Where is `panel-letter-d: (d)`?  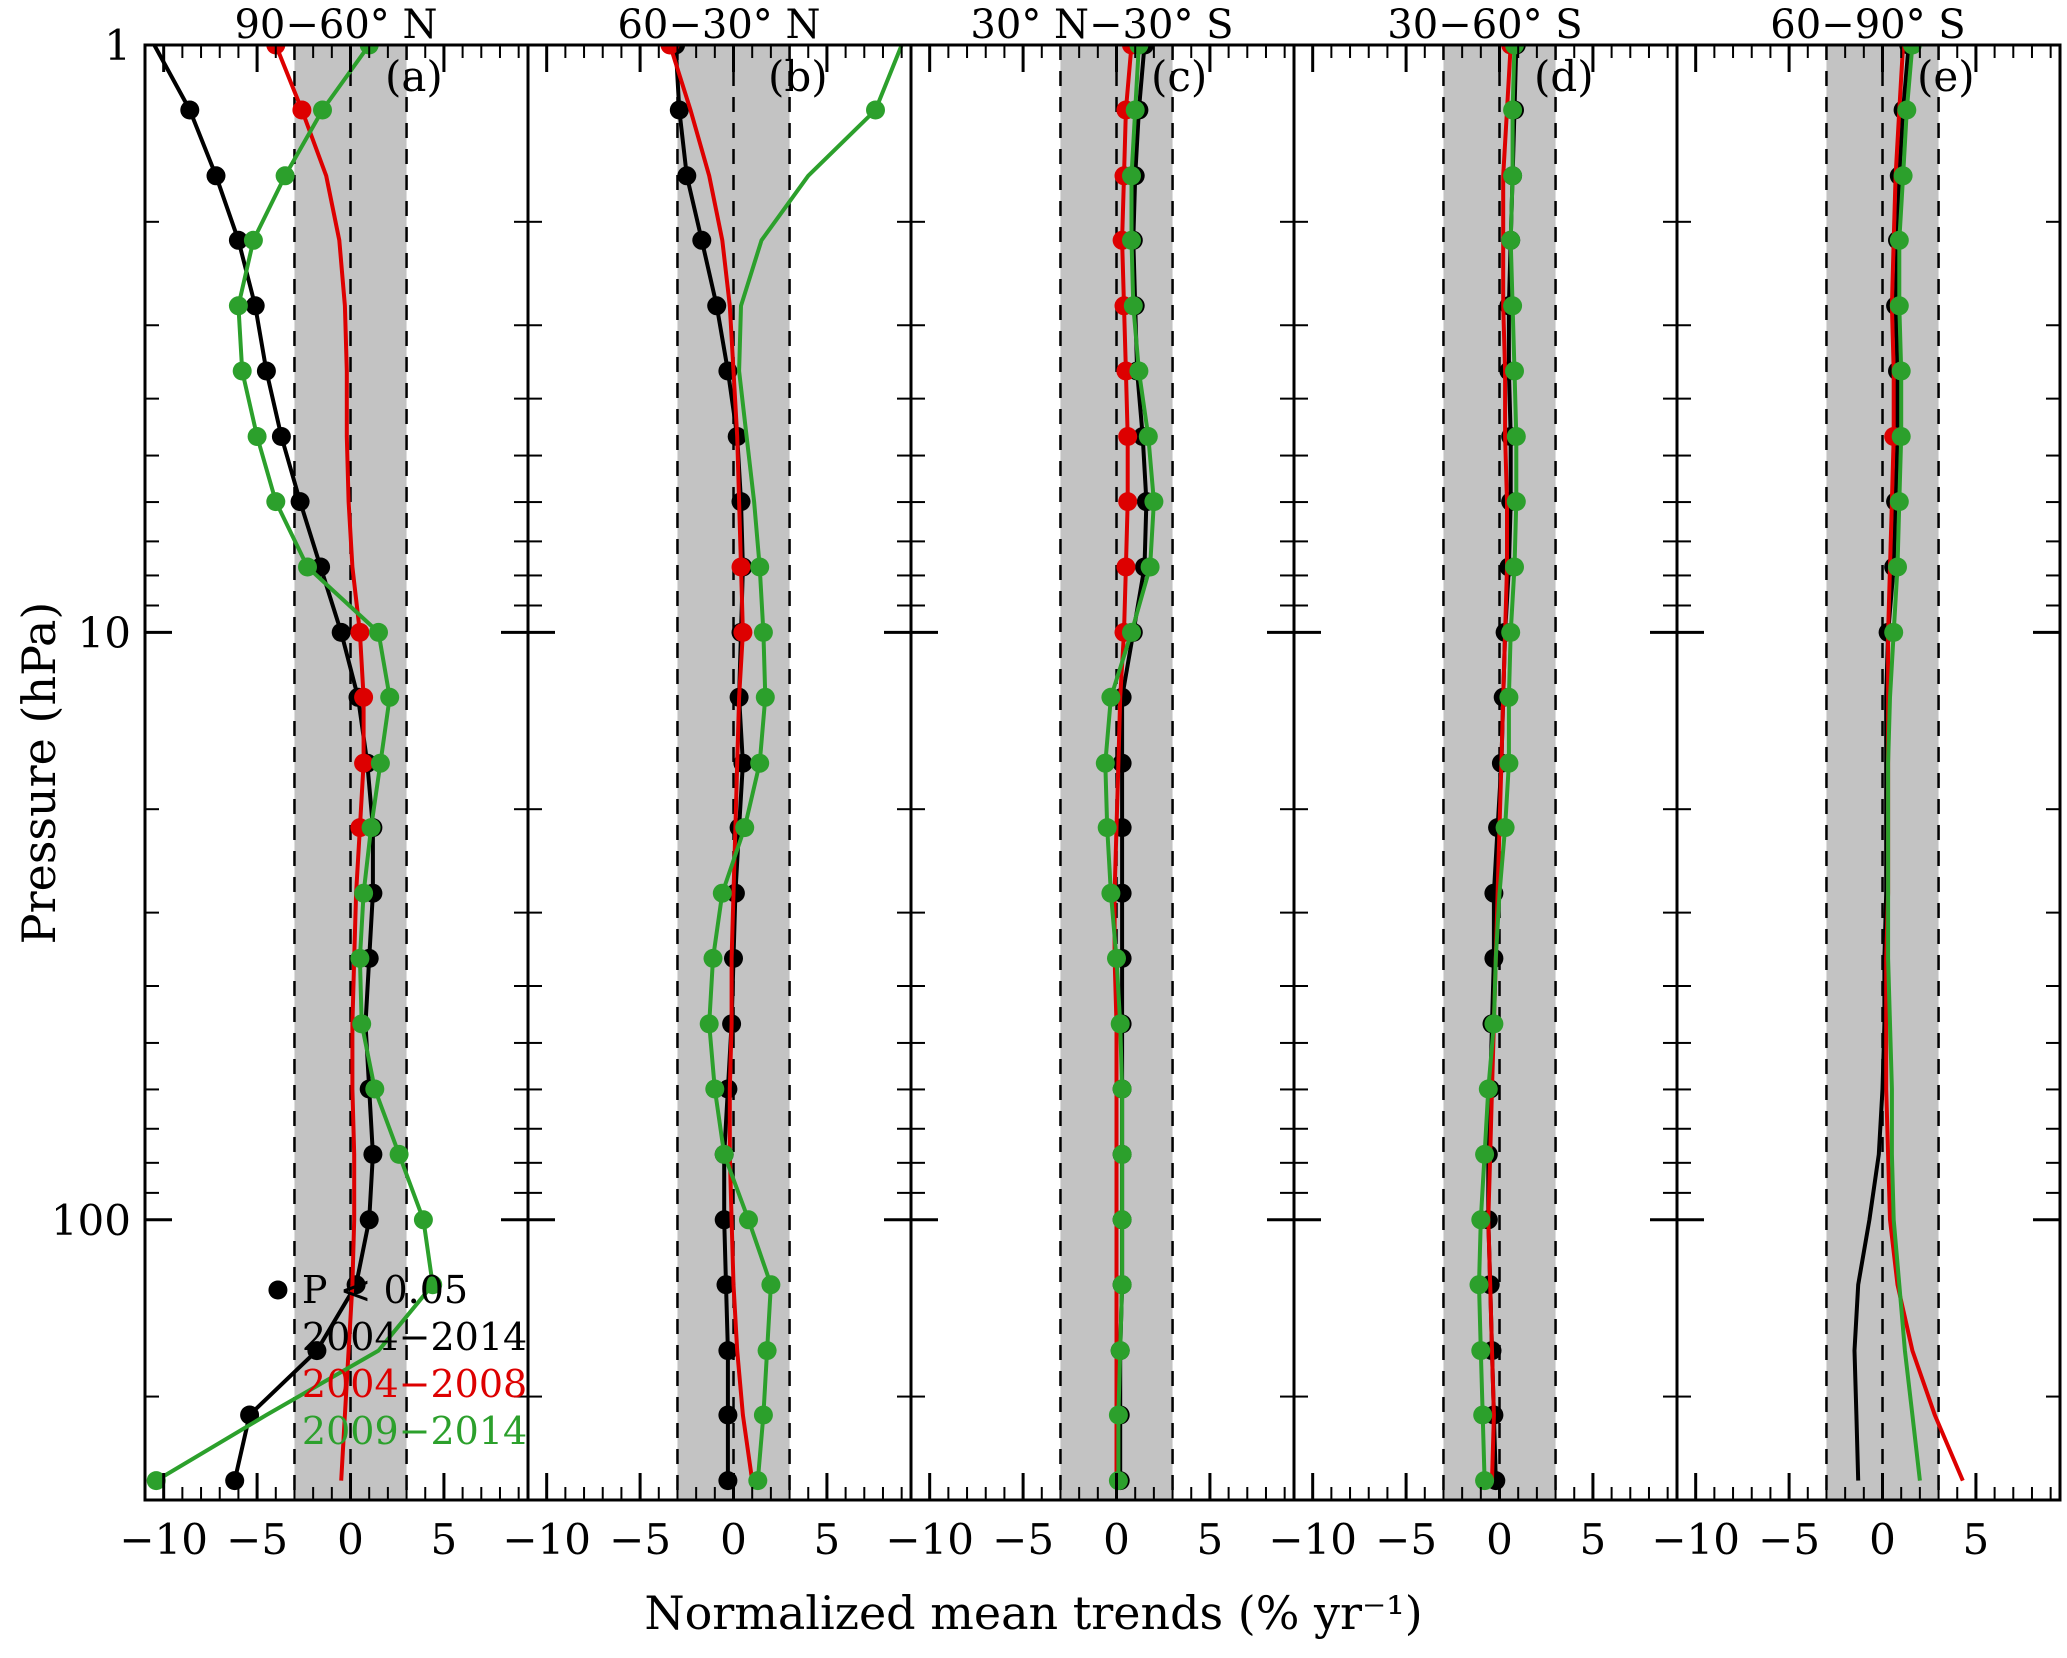 panel-letter-d: (d) is located at coordinates (1564, 76).